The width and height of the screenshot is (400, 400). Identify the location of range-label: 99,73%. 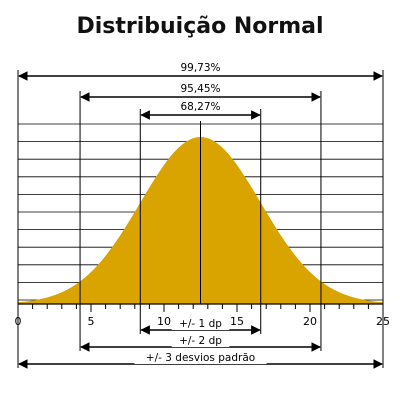
(200, 68).